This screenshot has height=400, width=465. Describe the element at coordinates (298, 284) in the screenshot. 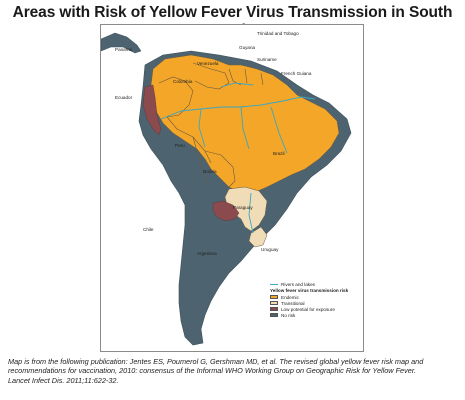

I see `legend-rivers-label: Rivers and lakes` at that location.